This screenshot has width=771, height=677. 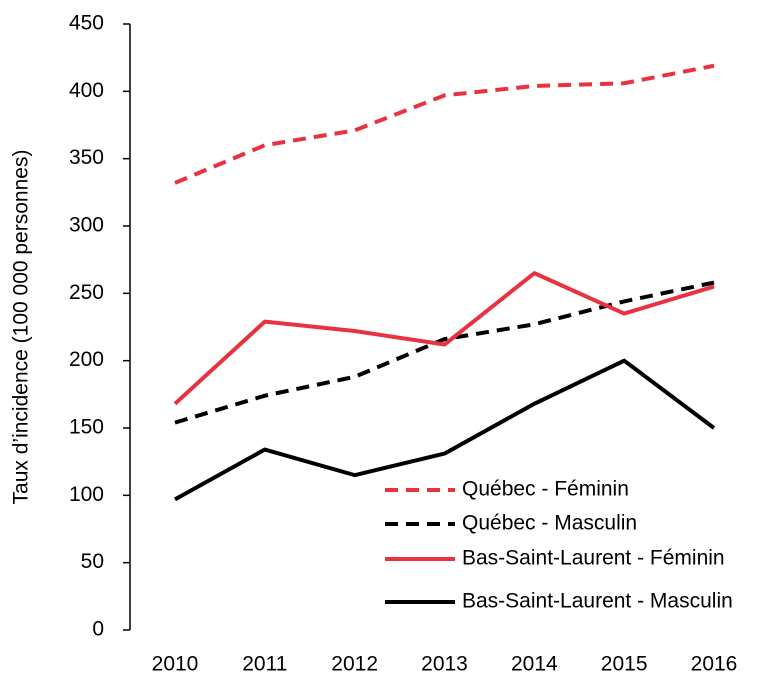 What do you see at coordinates (86, 292) in the screenshot?
I see `y-tick-label: 250` at bounding box center [86, 292].